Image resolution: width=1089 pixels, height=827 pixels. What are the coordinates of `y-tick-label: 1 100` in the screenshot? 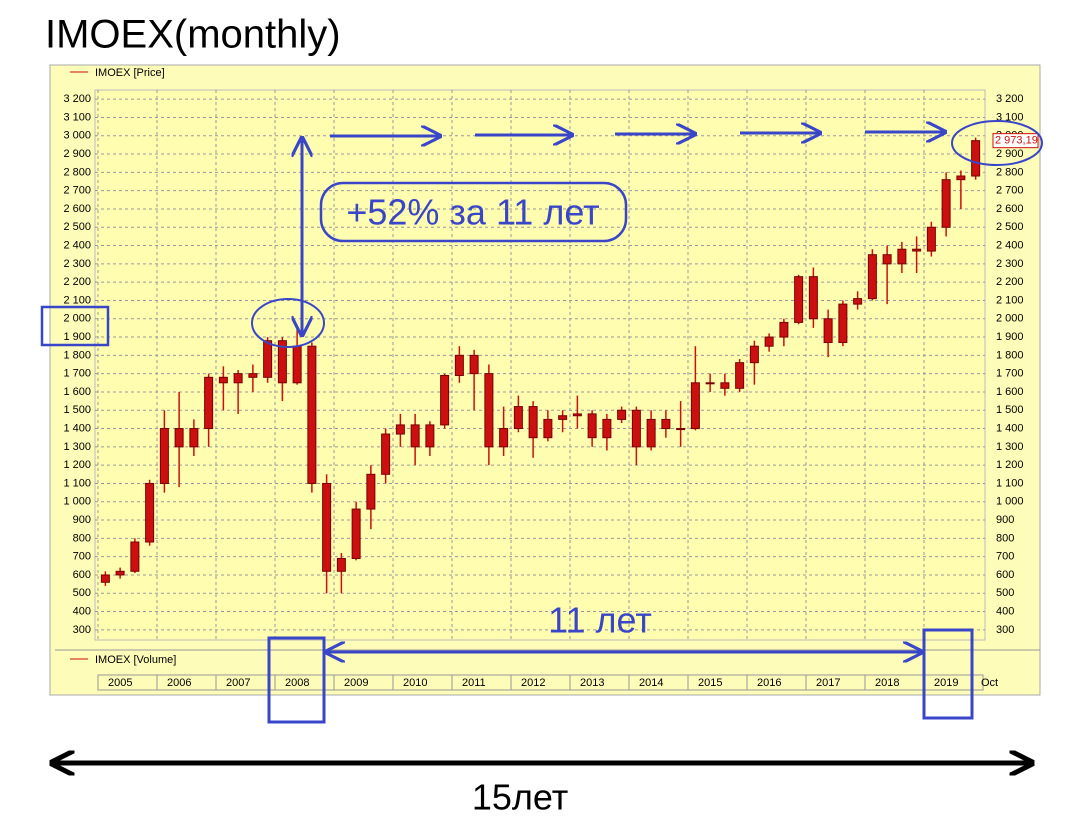 It's located at (77, 483).